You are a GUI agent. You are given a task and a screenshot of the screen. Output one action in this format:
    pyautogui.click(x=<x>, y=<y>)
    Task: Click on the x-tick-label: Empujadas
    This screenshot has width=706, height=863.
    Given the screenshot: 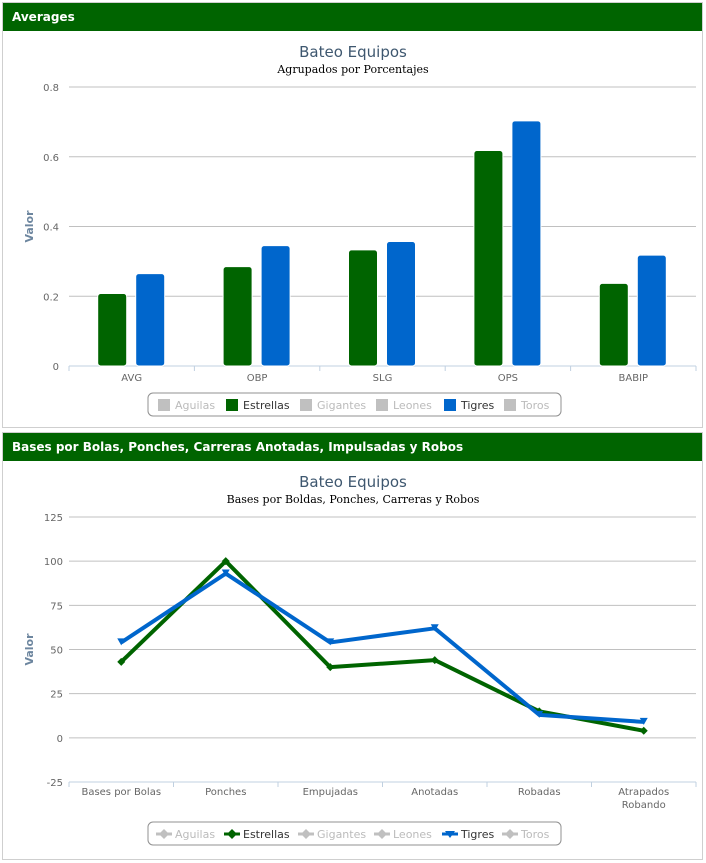 What is the action you would take?
    pyautogui.click(x=330, y=792)
    